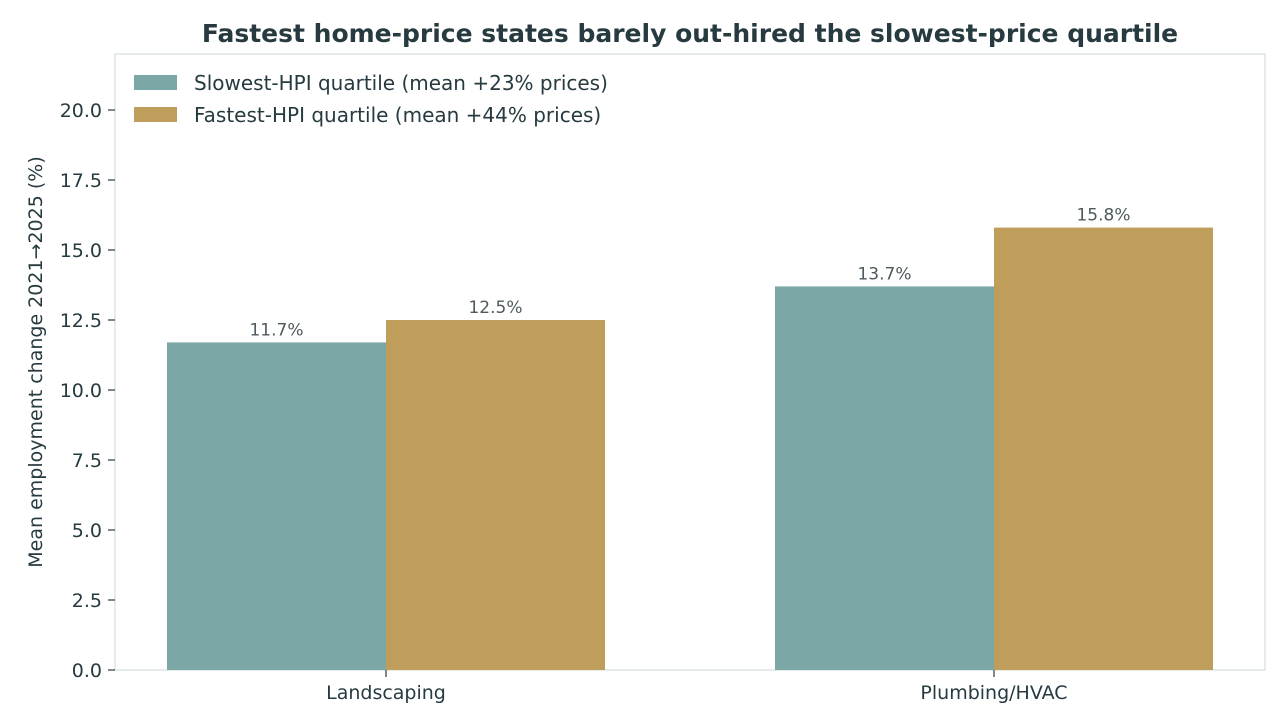 The height and width of the screenshot is (728, 1288). I want to click on x-tick-label: Landscaping, so click(386, 693).